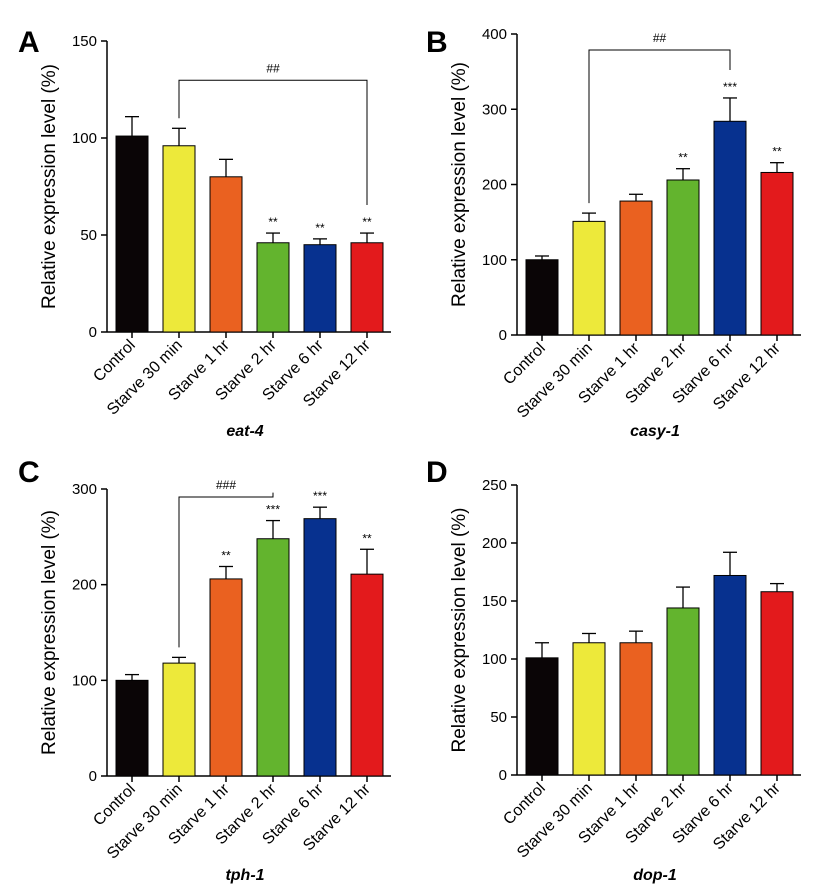  What do you see at coordinates (655, 875) in the screenshot?
I see `gene-label: dop-1` at bounding box center [655, 875].